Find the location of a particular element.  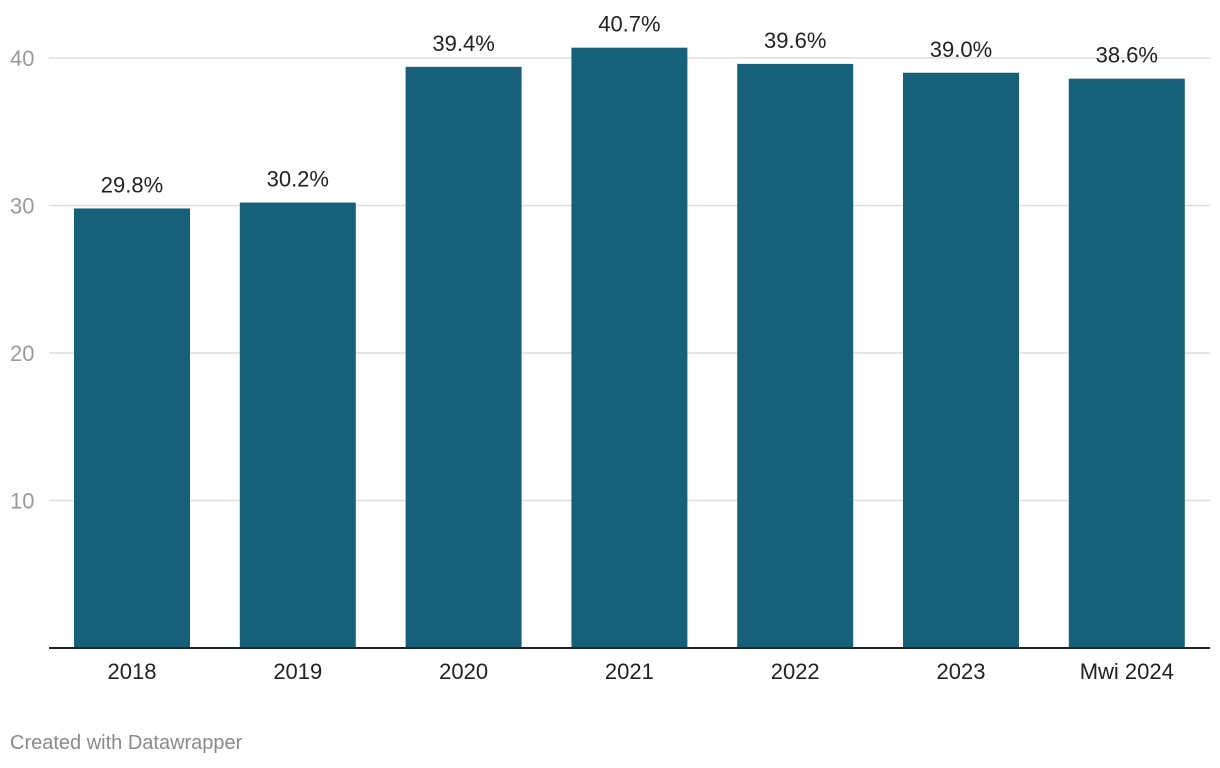

y-tick-label: 30 is located at coordinates (22, 206).